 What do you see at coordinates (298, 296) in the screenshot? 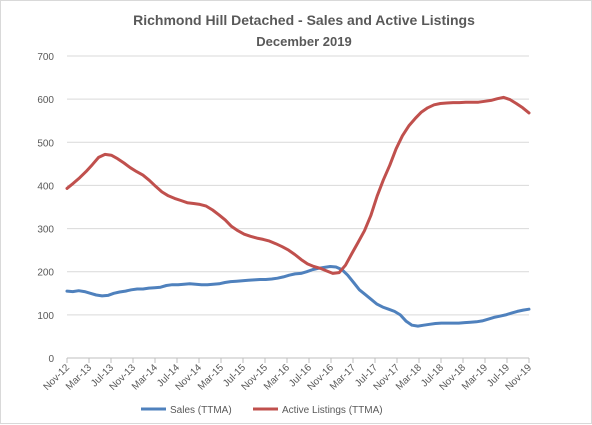
I see `sales-line` at bounding box center [298, 296].